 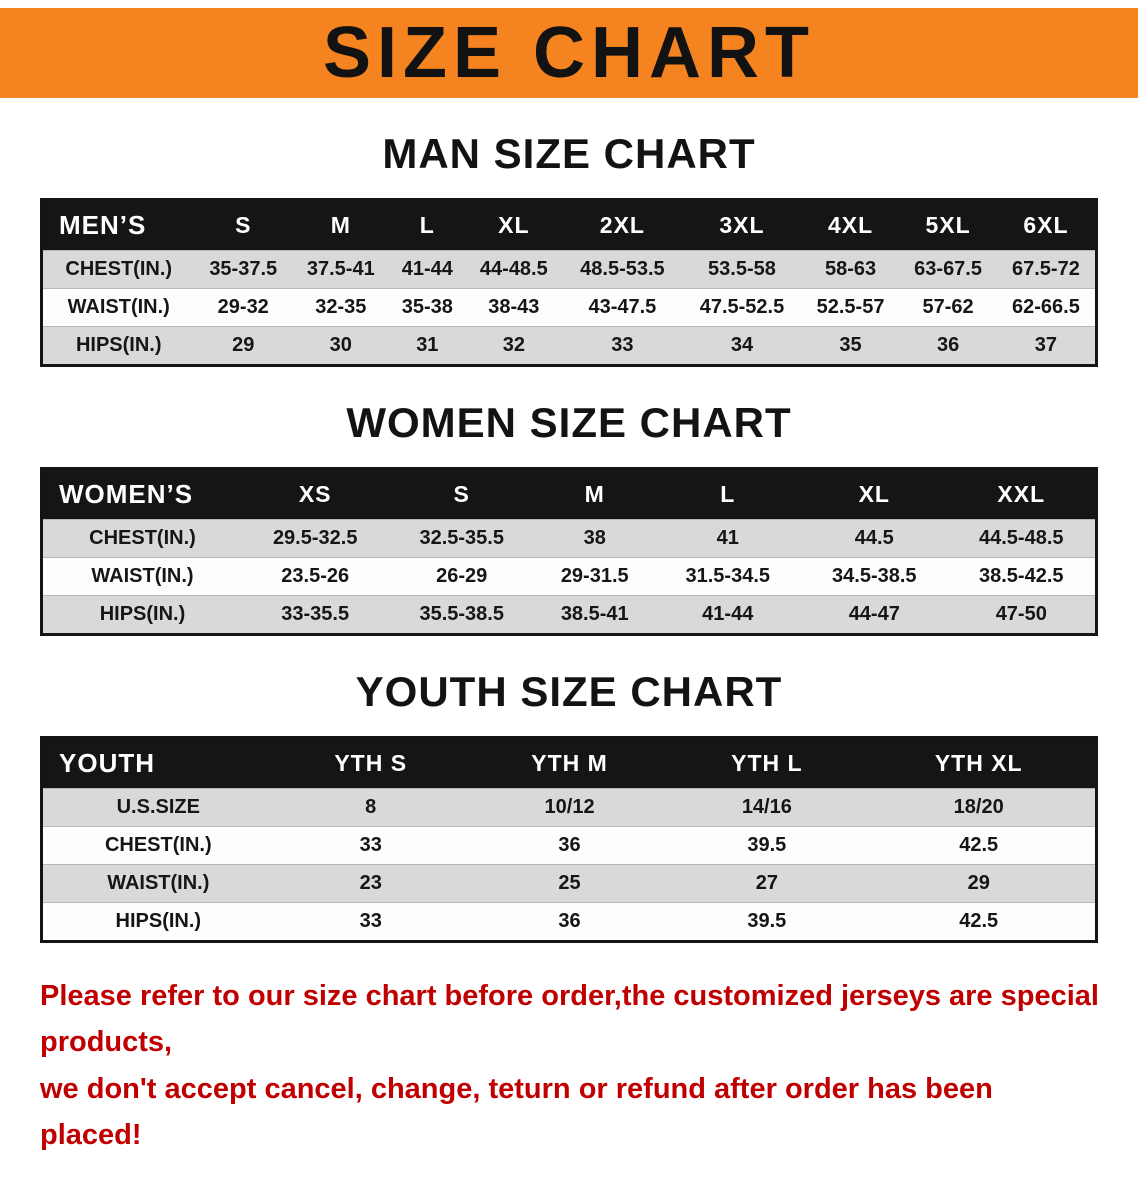 I want to click on size-value-cell: 23.5-26, so click(x=315, y=576).